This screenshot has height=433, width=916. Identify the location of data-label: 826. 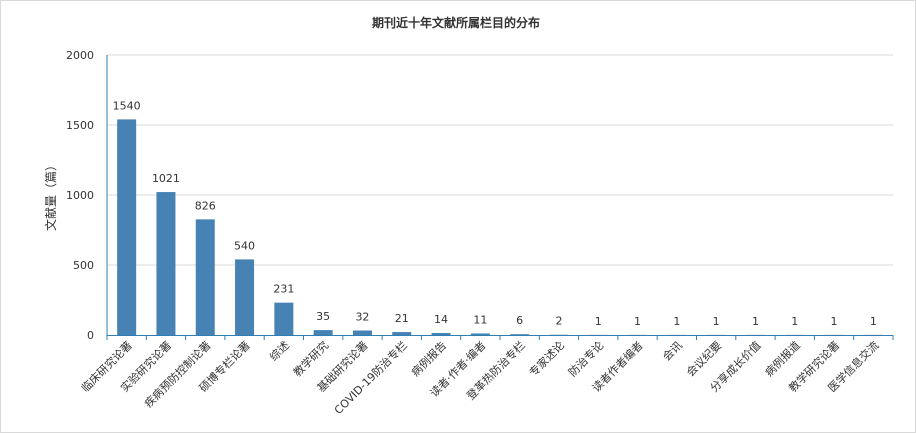
(205, 205).